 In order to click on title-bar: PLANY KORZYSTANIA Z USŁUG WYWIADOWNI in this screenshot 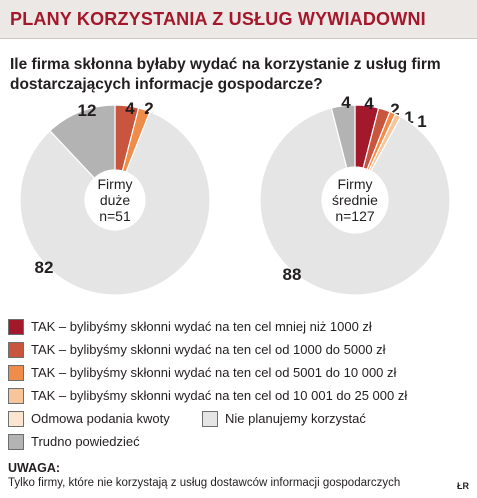, I will do `click(238, 19)`.